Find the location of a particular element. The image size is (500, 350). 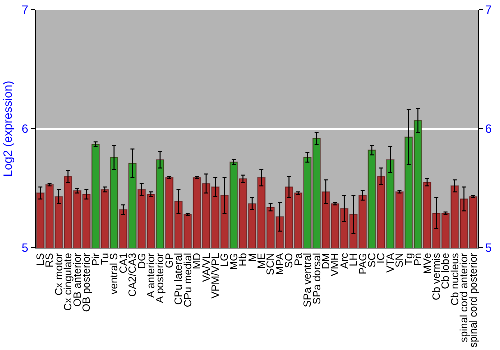

y-tick-label: 6 is located at coordinates (25, 129).